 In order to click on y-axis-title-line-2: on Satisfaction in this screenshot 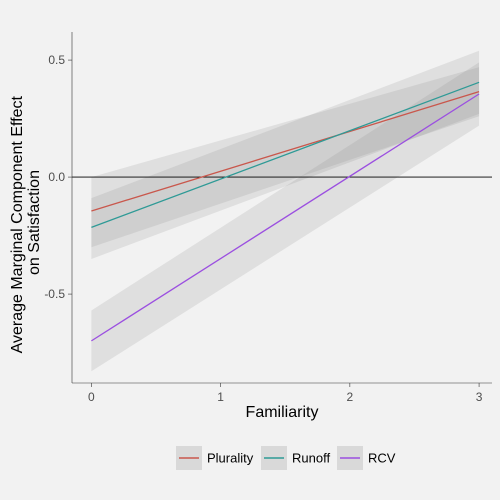, I will do `click(34, 222)`.